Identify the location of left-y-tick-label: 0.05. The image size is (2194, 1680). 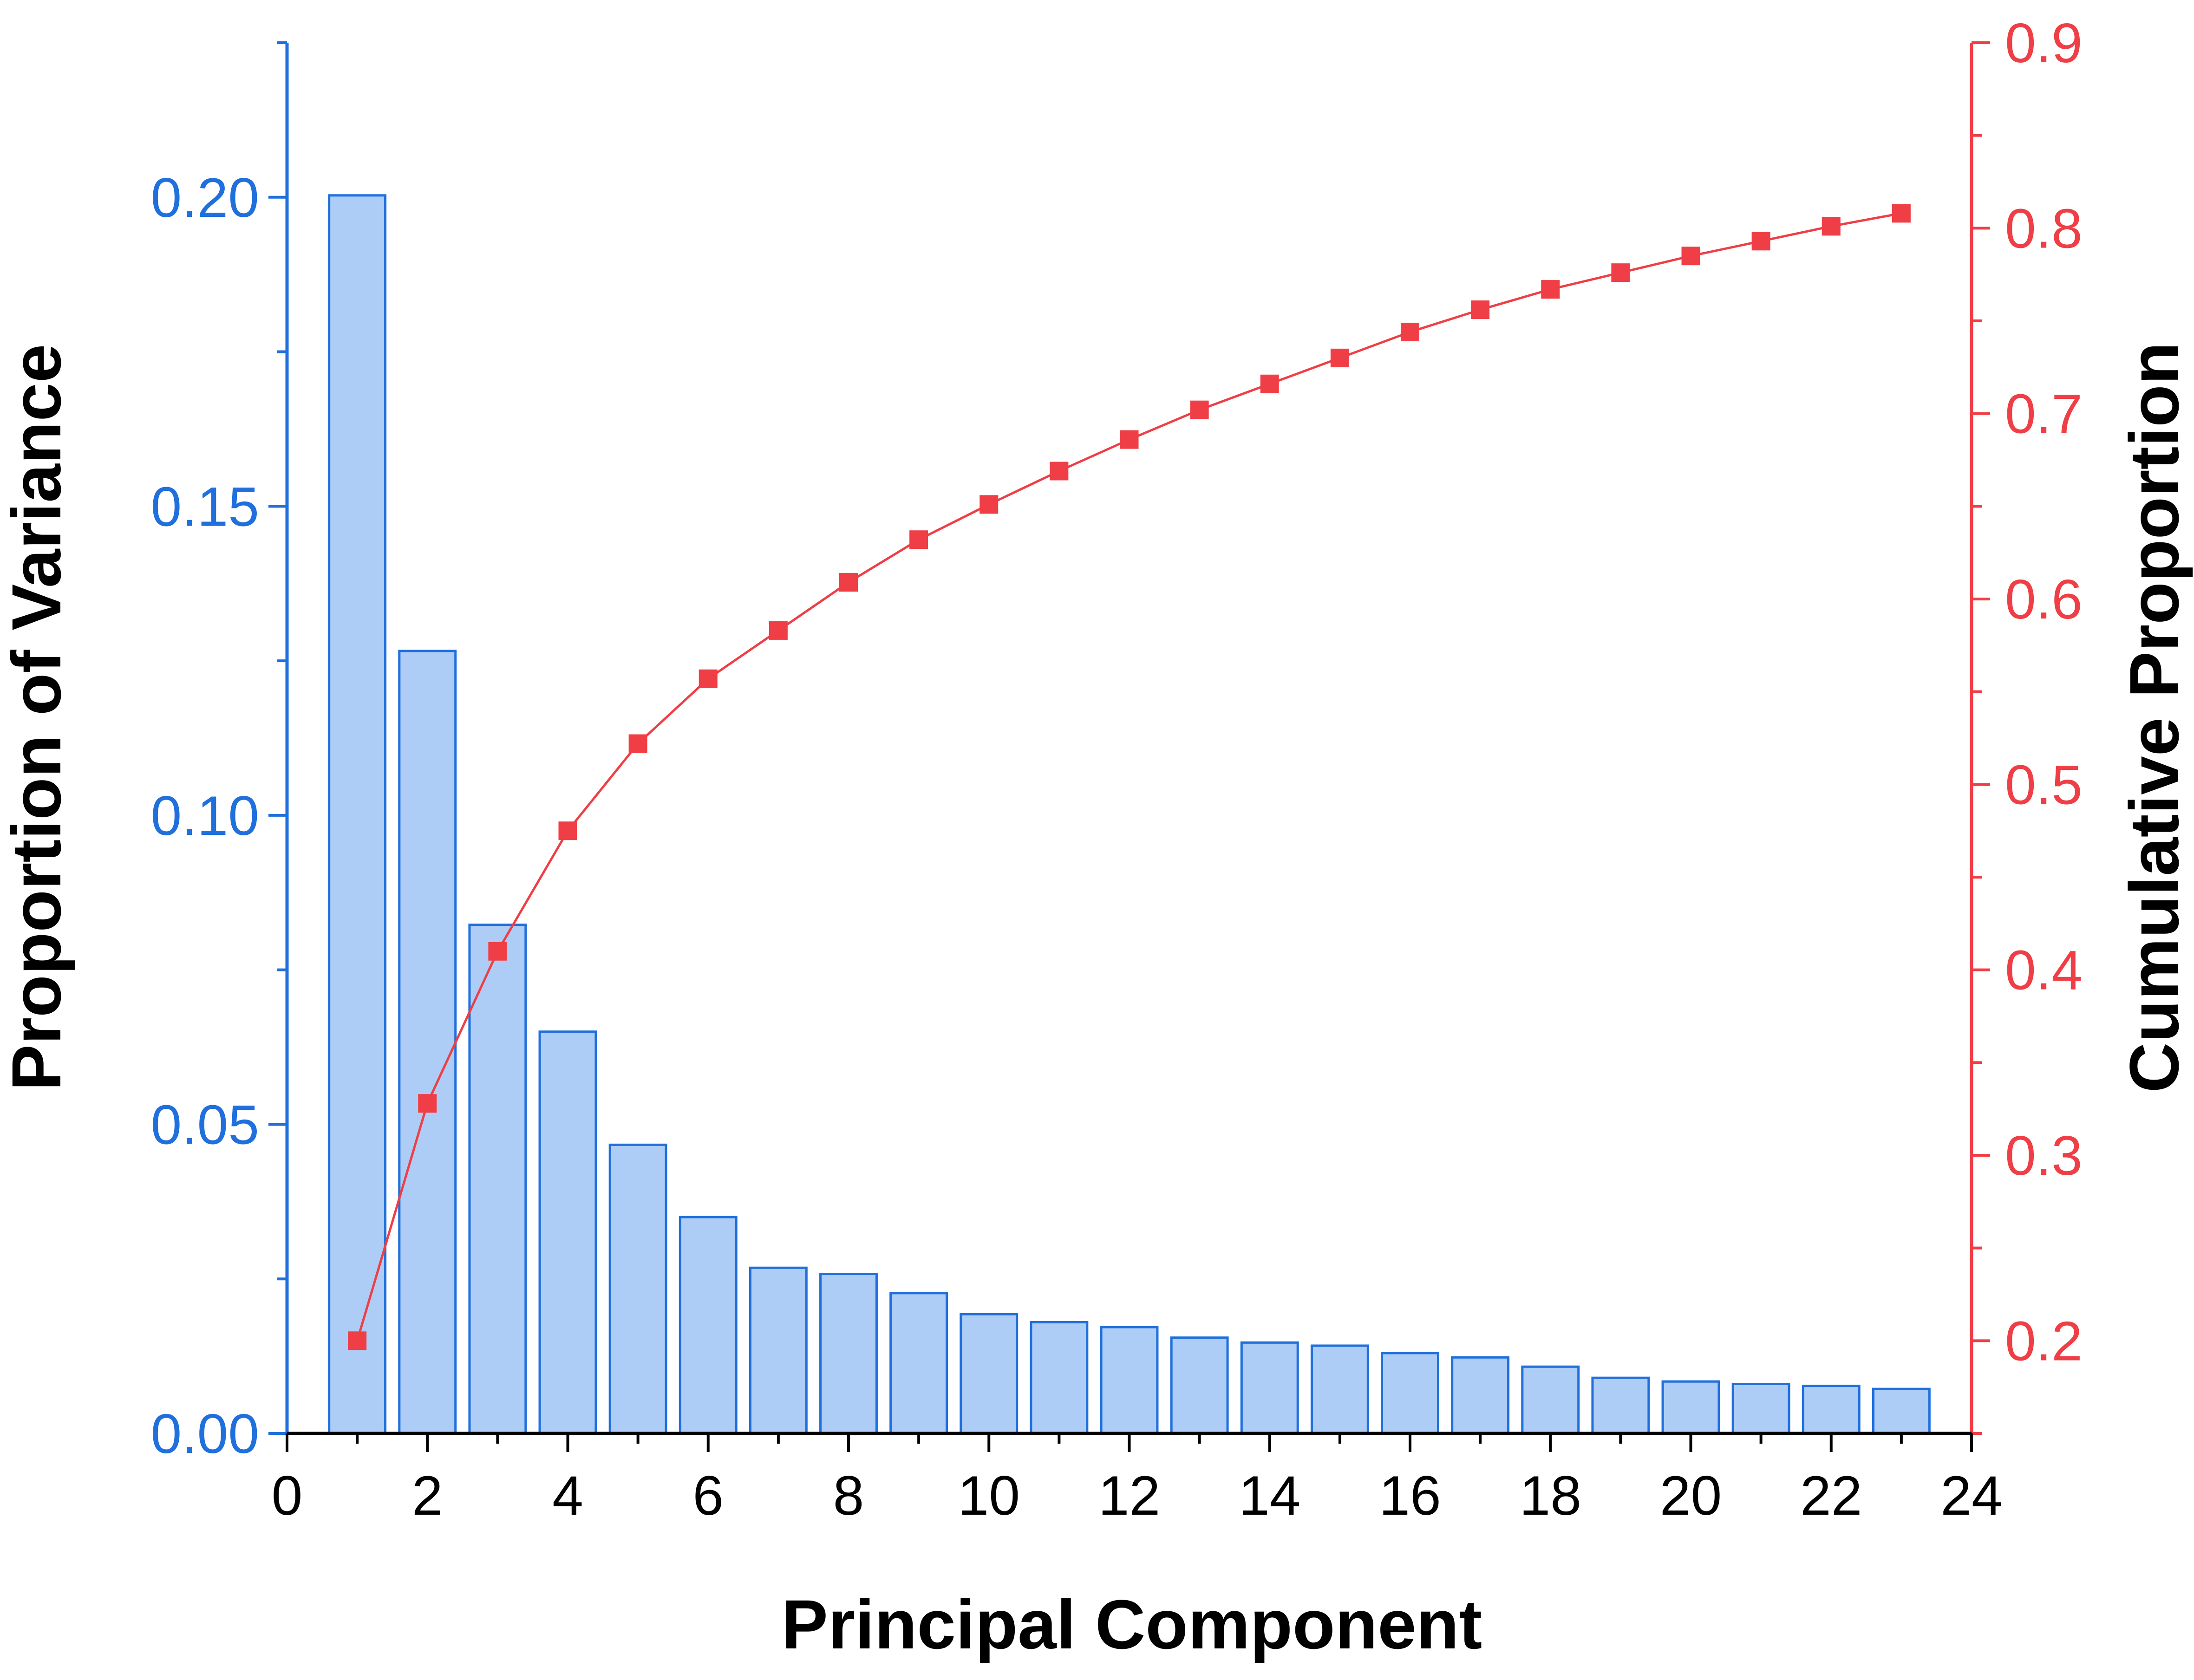
(204, 1125).